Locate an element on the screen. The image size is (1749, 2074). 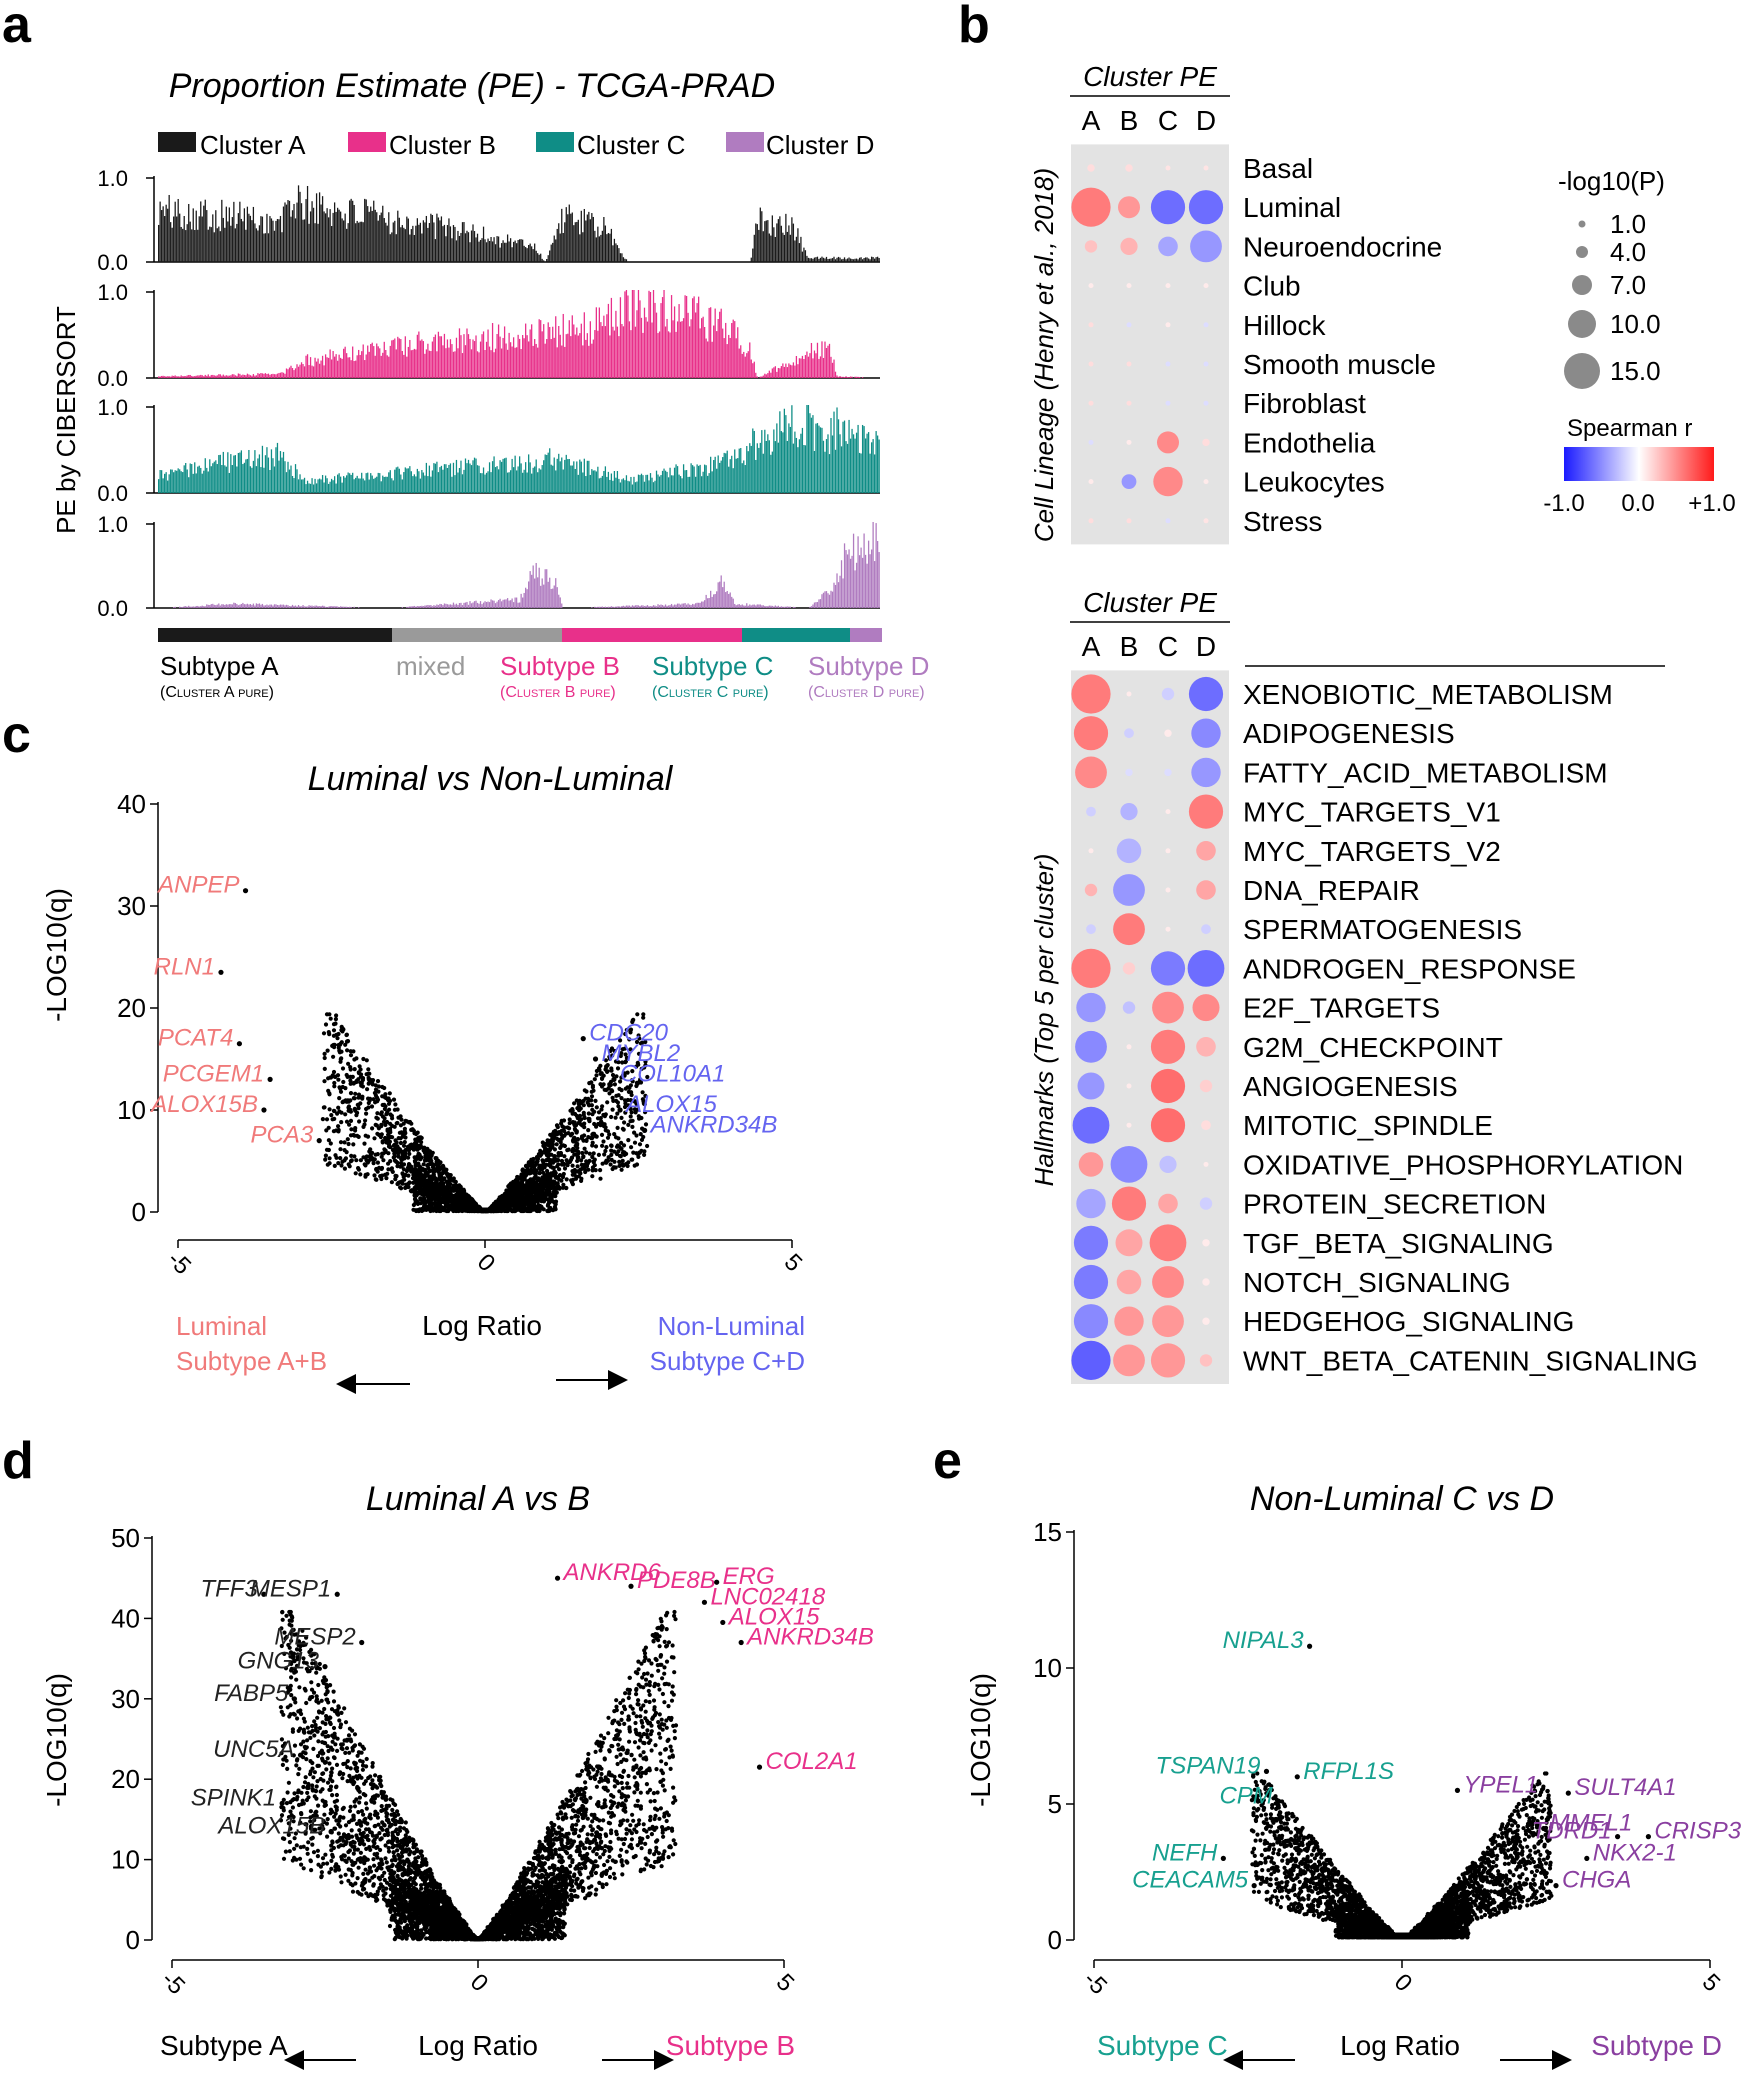
row-label: ANGIOGENESIS is located at coordinates (1350, 1086).